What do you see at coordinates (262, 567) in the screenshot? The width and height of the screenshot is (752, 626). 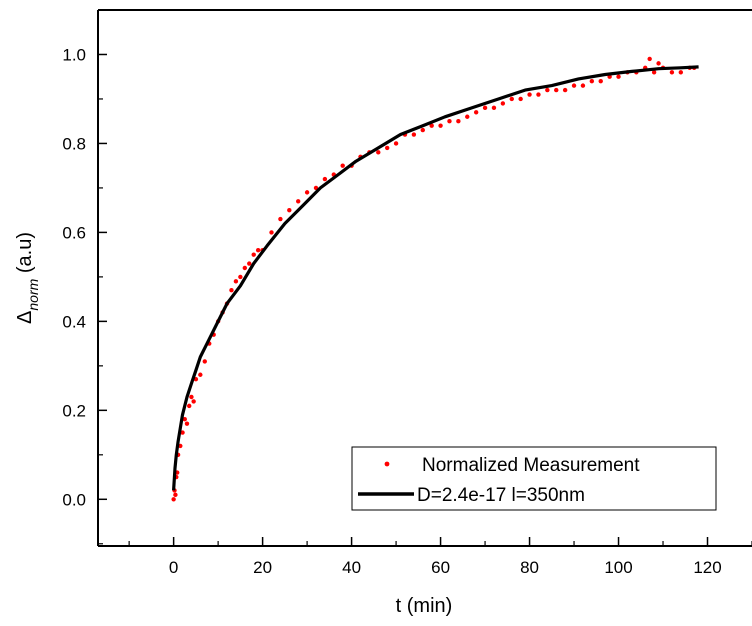 I see `x-tick-label: 20` at bounding box center [262, 567].